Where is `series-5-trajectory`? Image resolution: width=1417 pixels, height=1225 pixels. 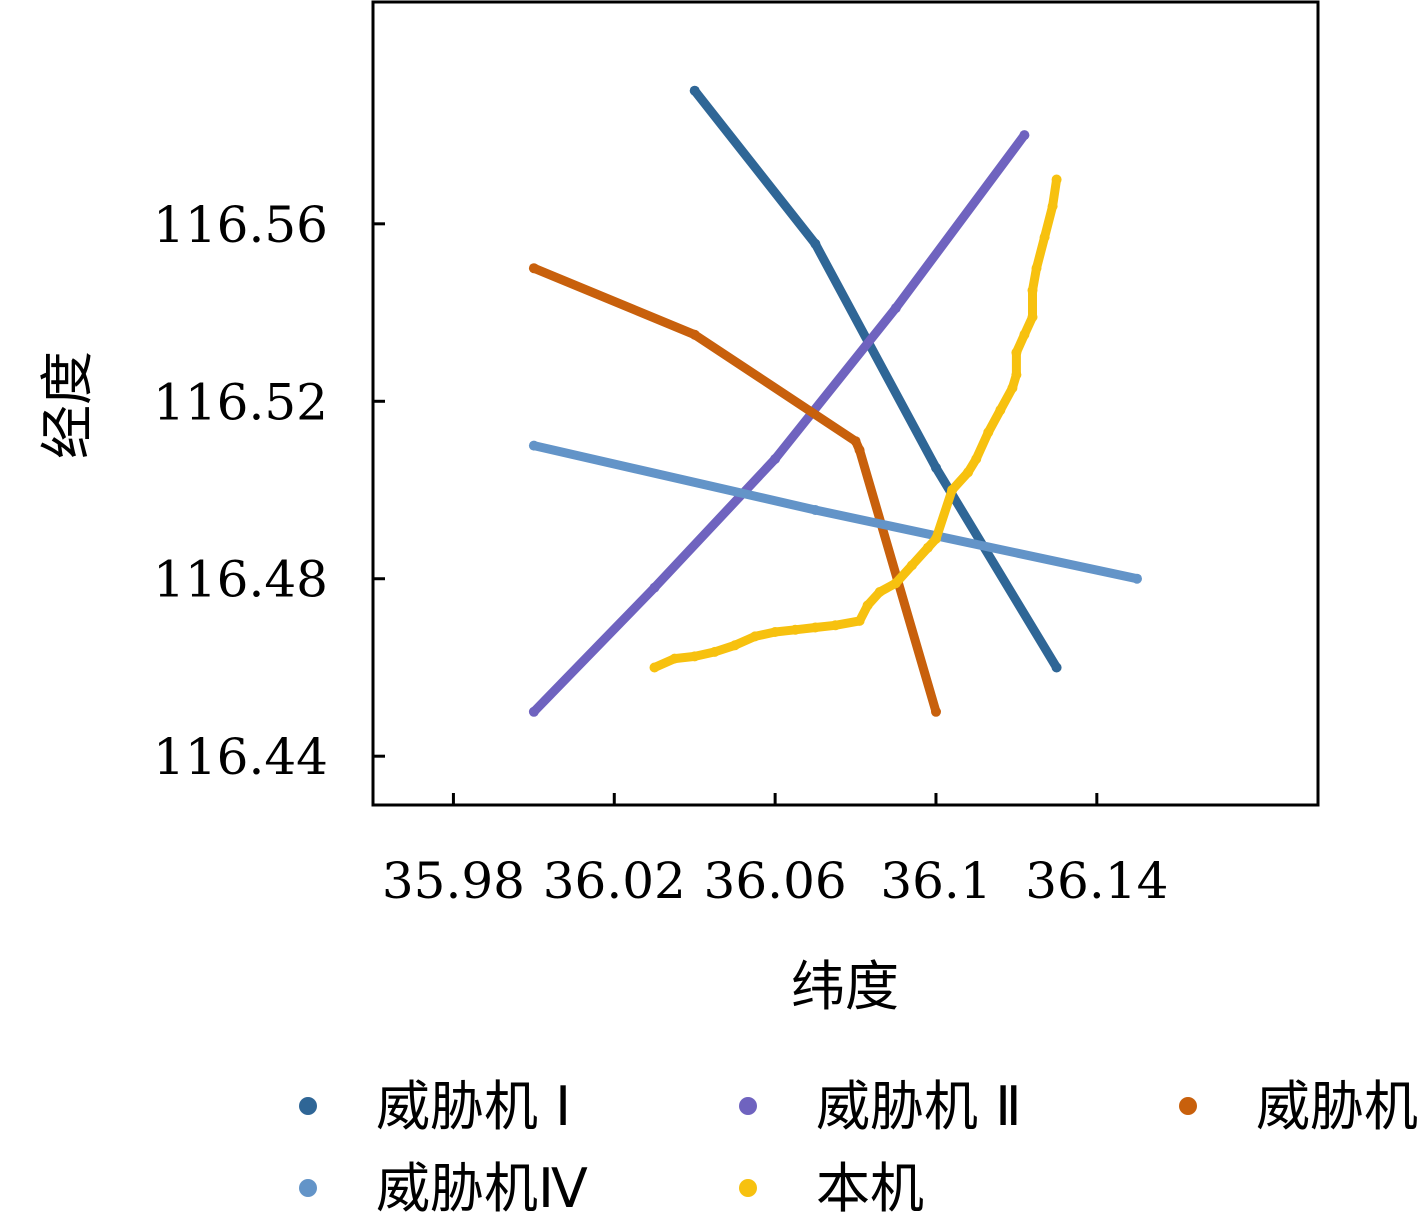
series-5-trajectory is located at coordinates (856, 423).